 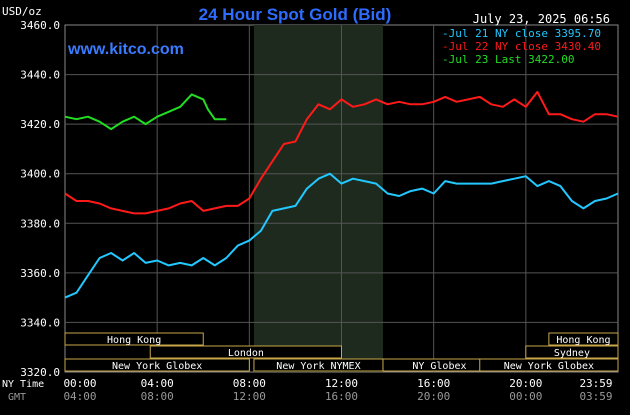 I want to click on x-tick-label-gmt: 08:00, so click(x=157, y=396).